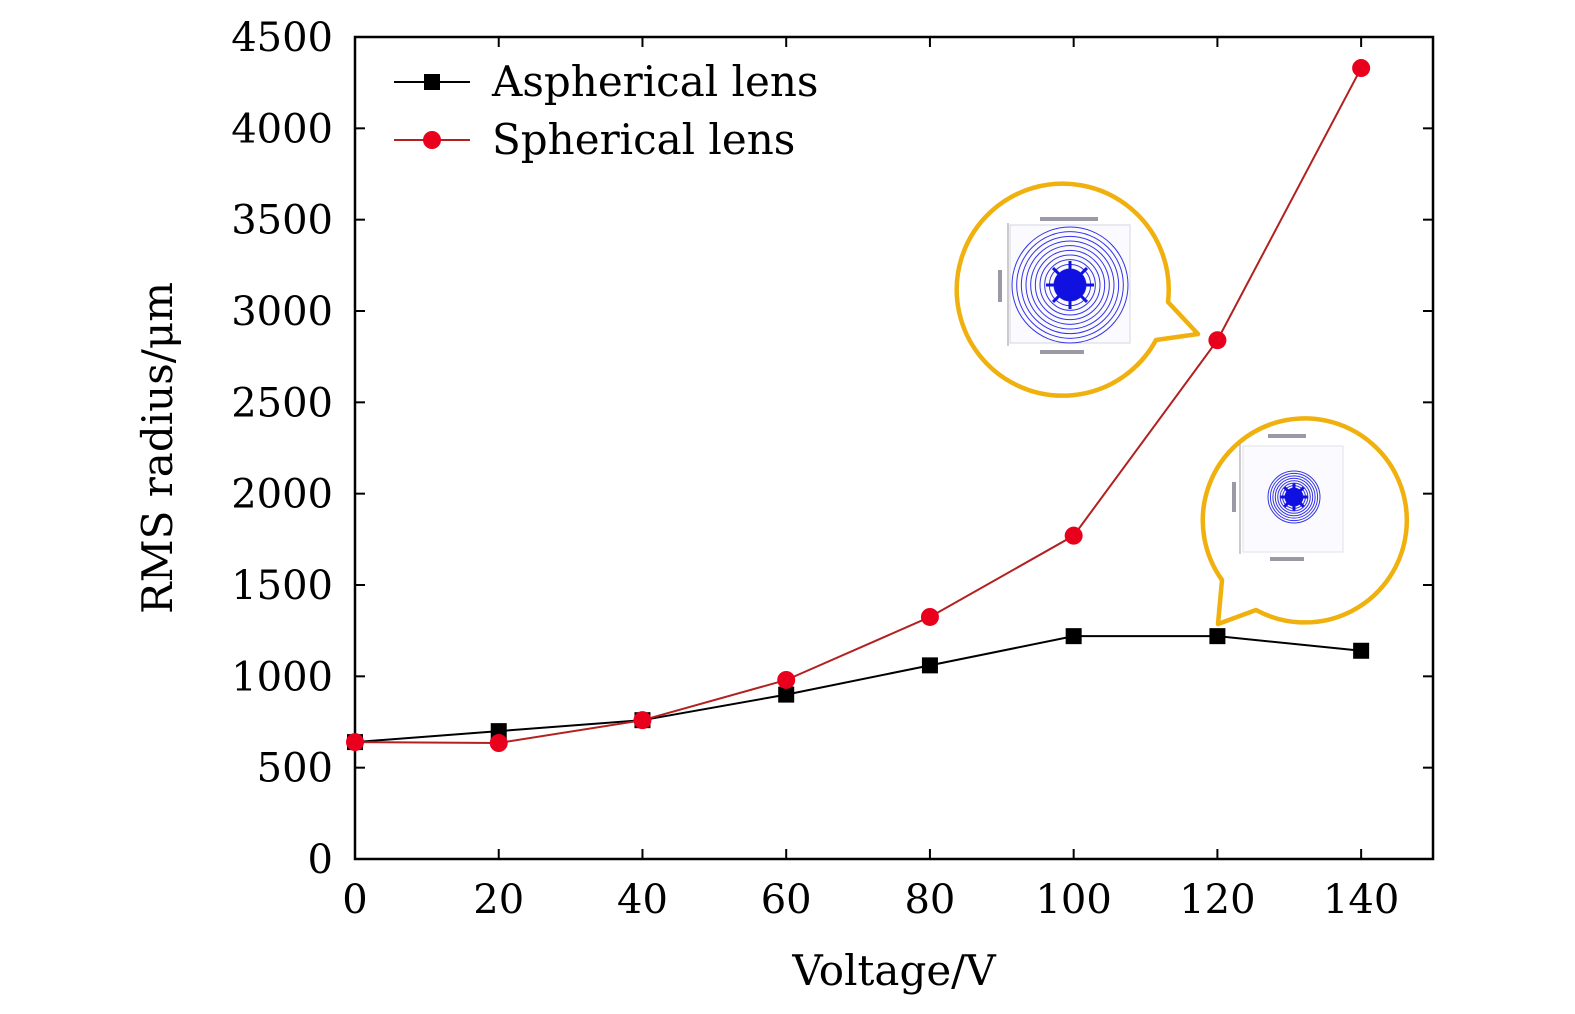  What do you see at coordinates (282, 677) in the screenshot?
I see `y-tick-label: 1000` at bounding box center [282, 677].